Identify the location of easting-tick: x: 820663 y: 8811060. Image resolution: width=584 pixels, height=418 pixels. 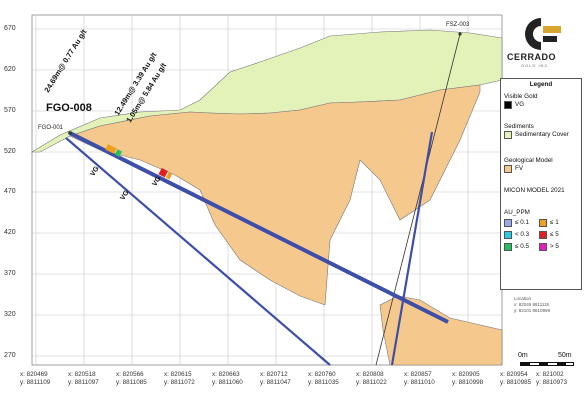
(227, 378).